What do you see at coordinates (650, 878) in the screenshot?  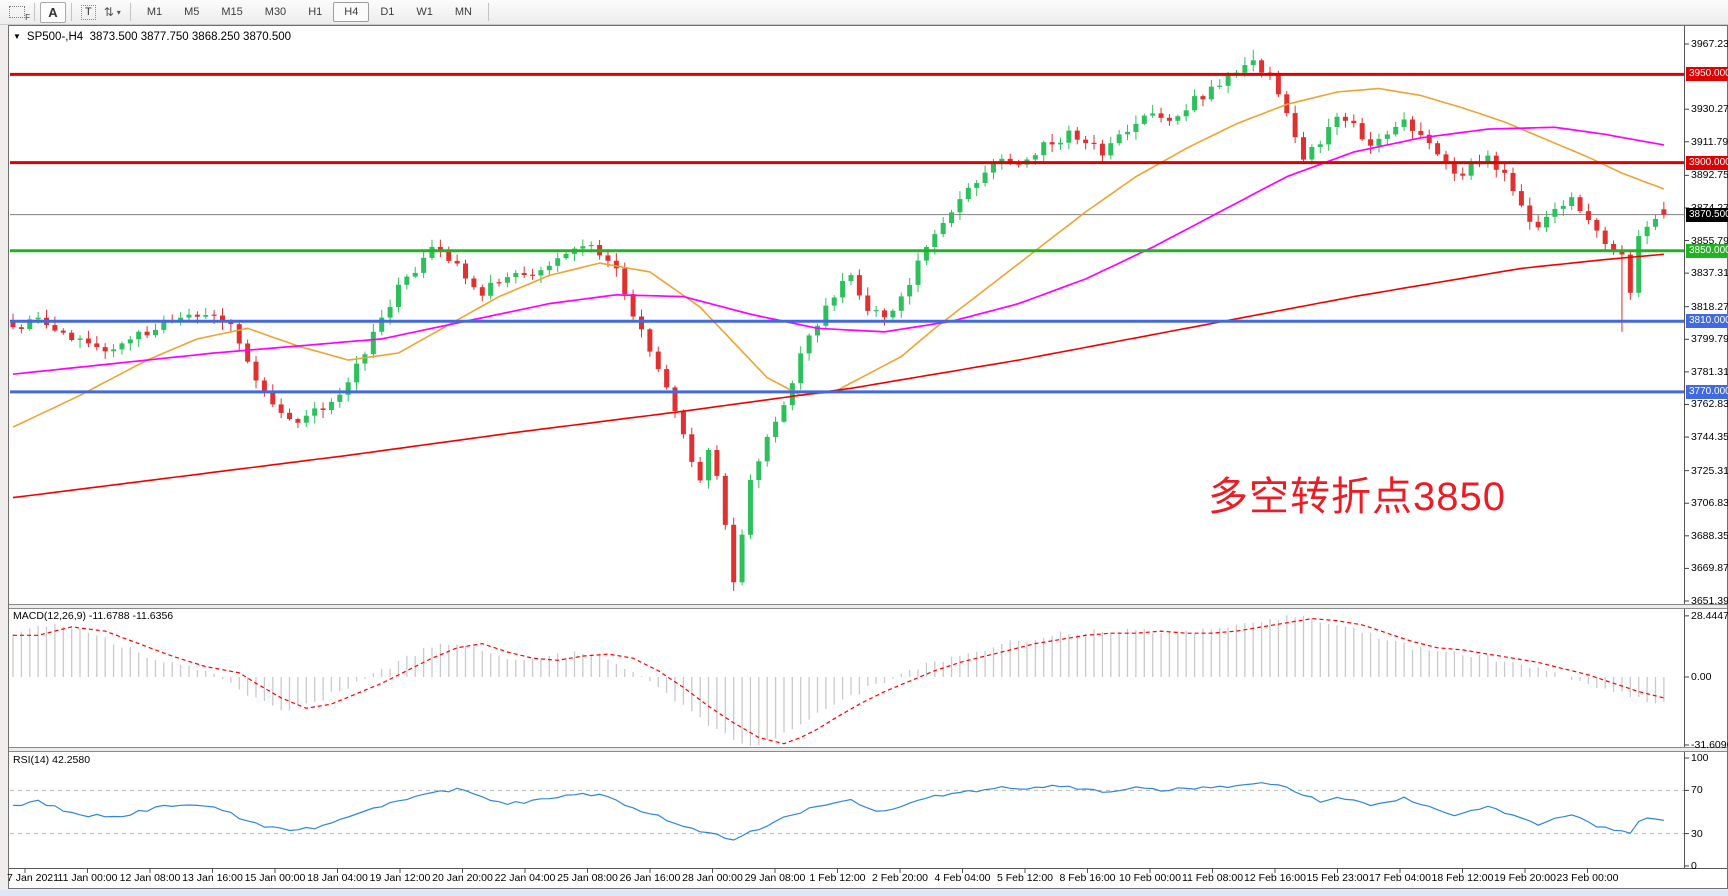 I see `x-axis-label: 26 Jan 16:00` at bounding box center [650, 878].